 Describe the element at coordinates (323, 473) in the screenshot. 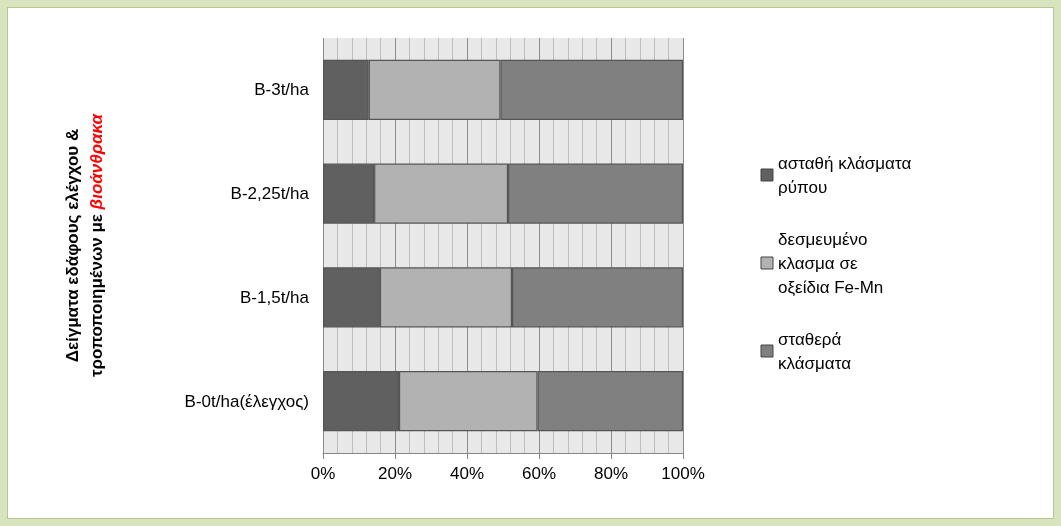

I see `x-tick-label: 0%` at that location.